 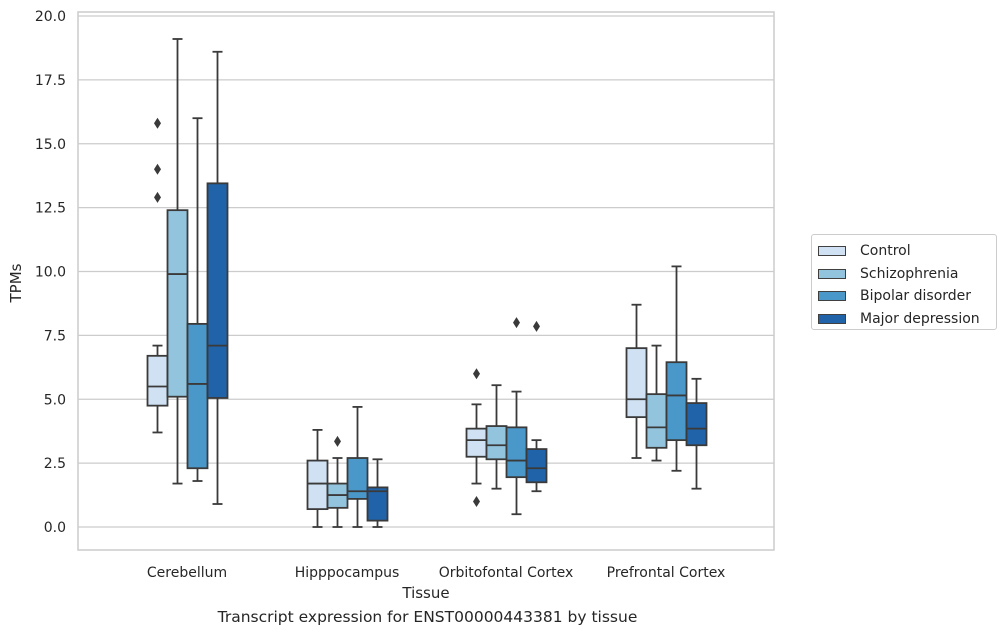 I want to click on y-tick-label: 10.0, so click(x=50, y=273).